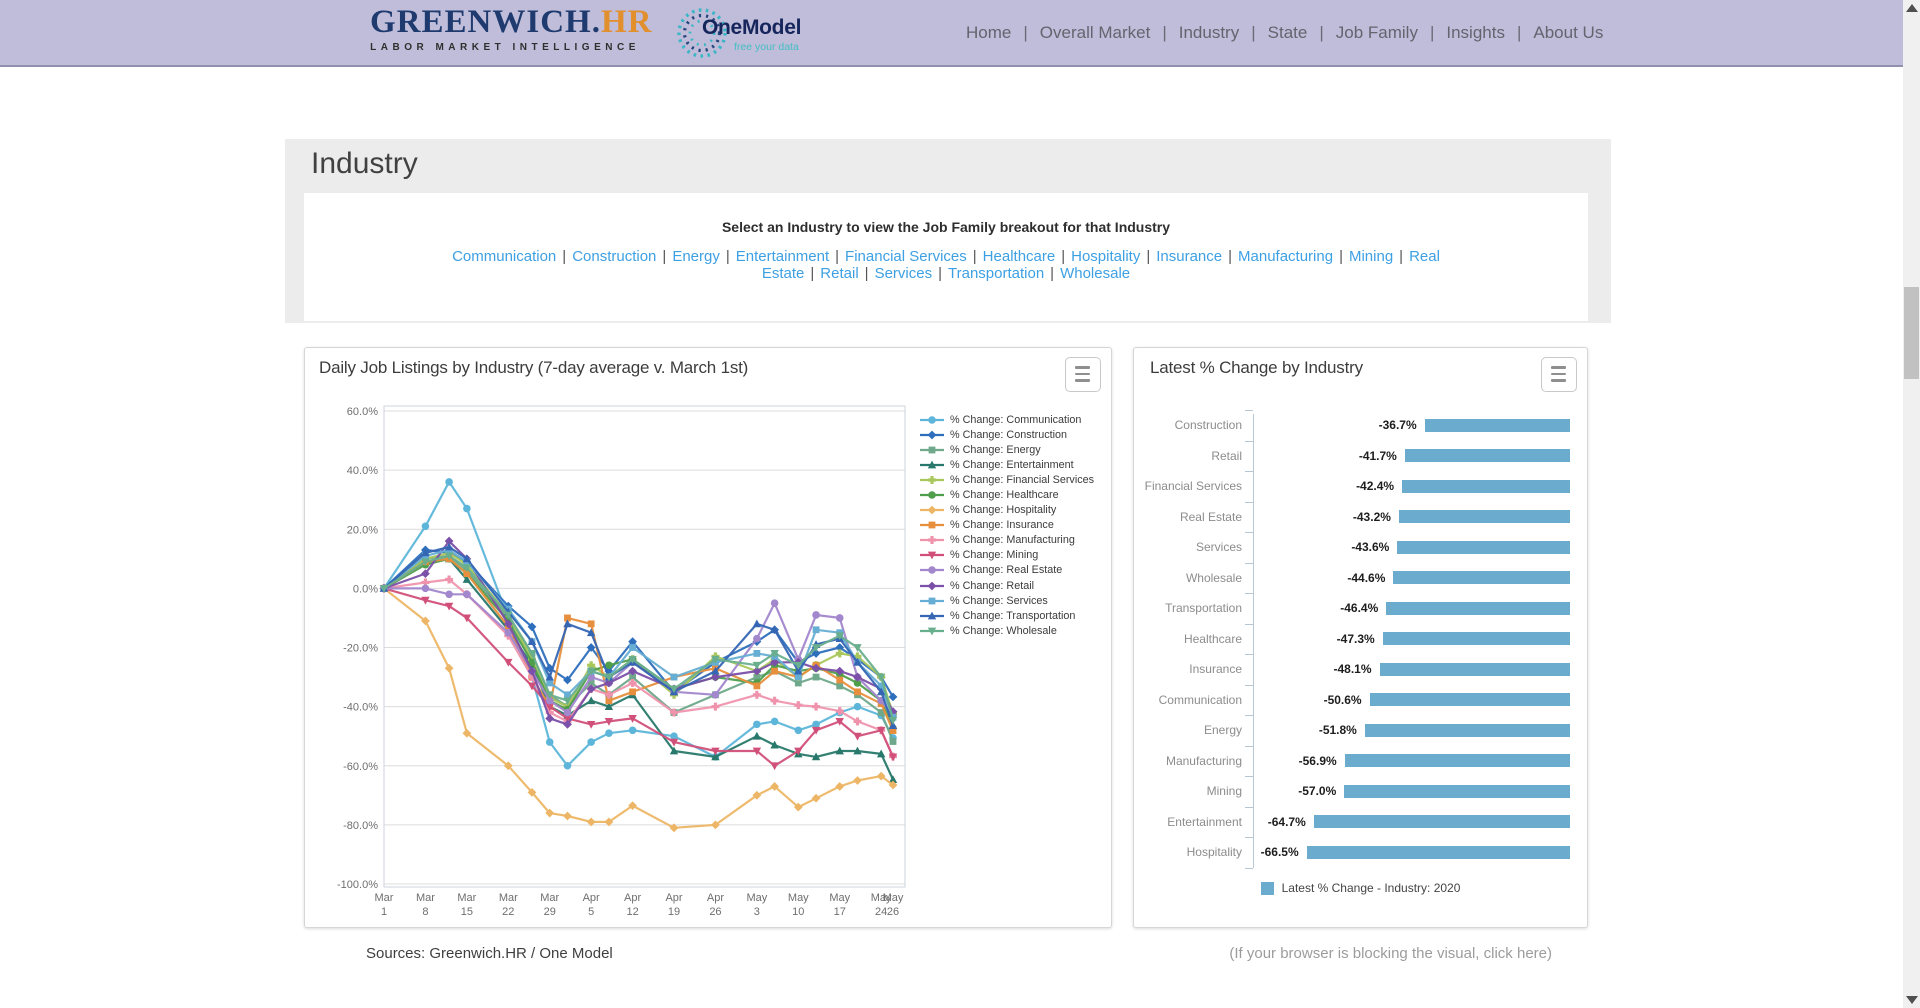 The height and width of the screenshot is (1008, 1920). What do you see at coordinates (1006, 555) in the screenshot?
I see `legend-item-mining: % Change: Mining` at bounding box center [1006, 555].